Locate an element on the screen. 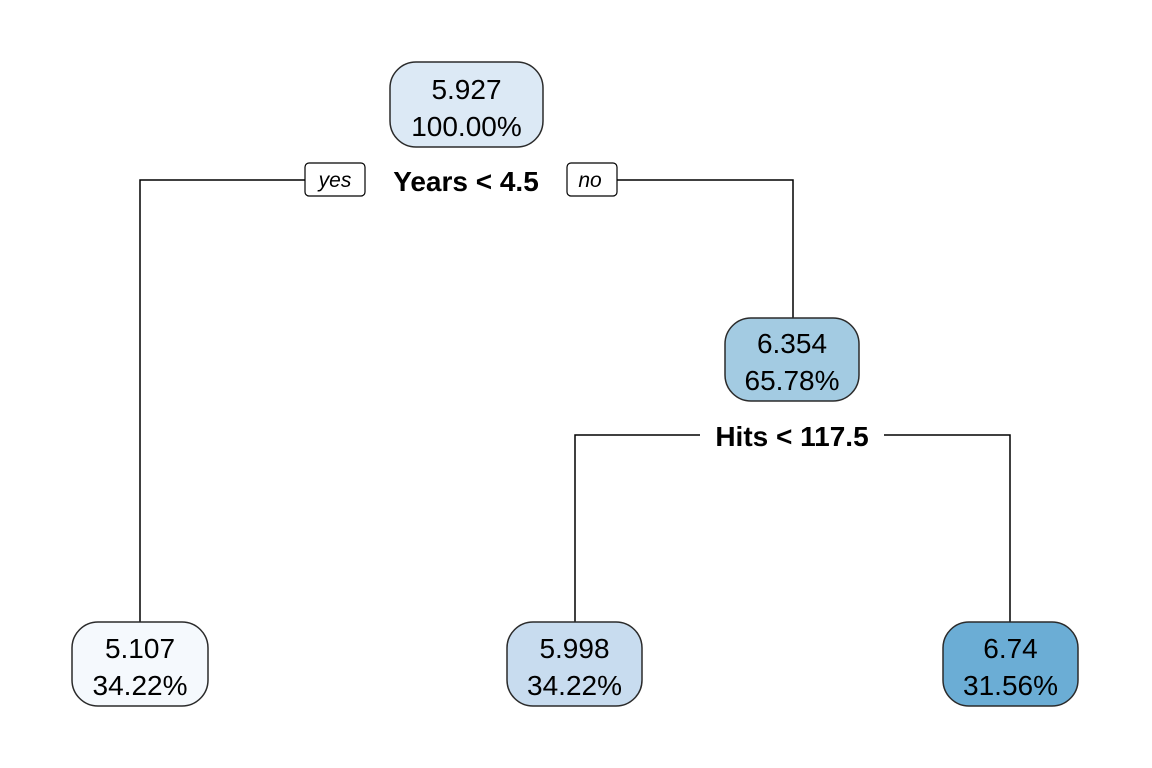 The image size is (1152, 768). edge-root-right is located at coordinates (705, 248).